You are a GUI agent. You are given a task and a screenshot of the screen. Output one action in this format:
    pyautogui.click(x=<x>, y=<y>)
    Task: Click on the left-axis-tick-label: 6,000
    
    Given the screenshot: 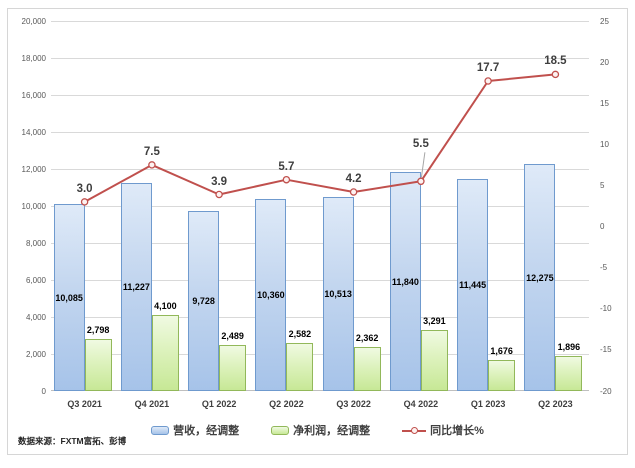 What is the action you would take?
    pyautogui.click(x=35, y=280)
    